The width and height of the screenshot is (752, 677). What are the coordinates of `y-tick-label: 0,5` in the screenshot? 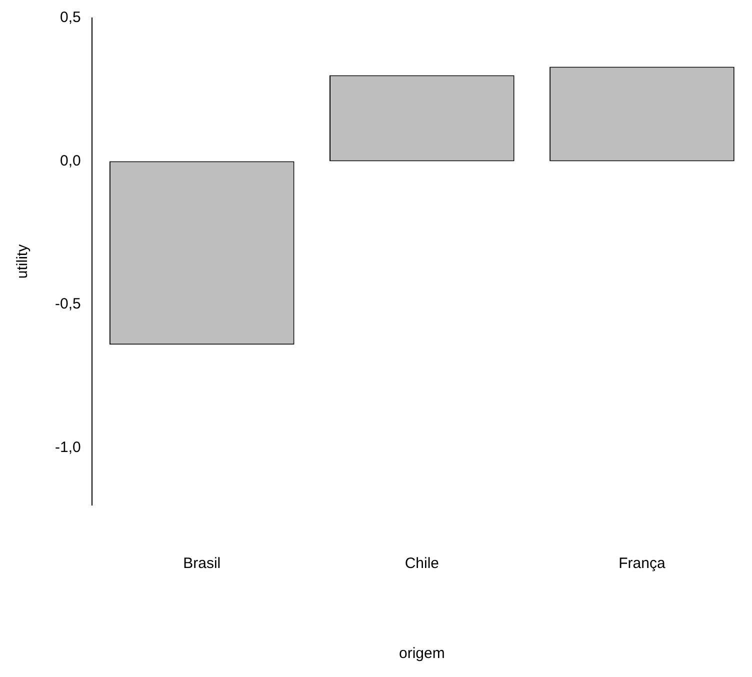 It's located at (70, 17).